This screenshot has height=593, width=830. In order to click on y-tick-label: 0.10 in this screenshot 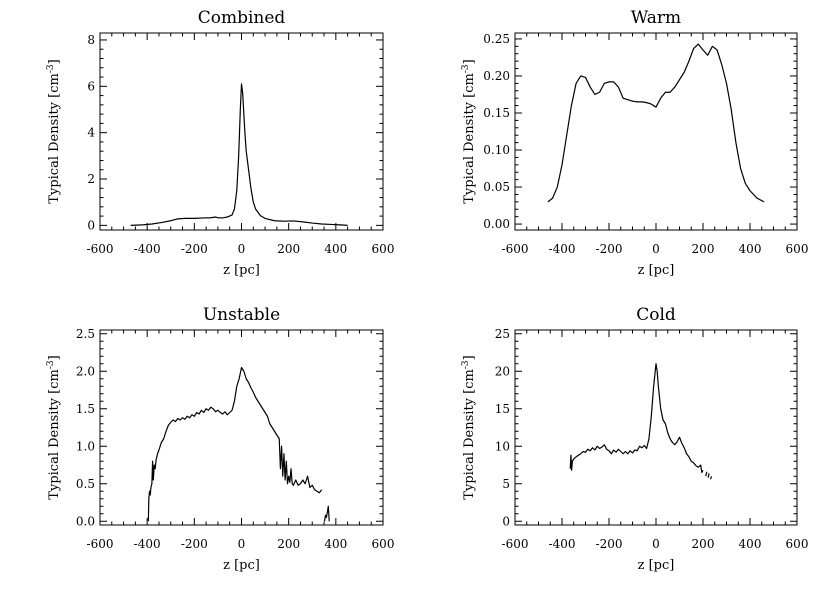, I will do `click(496, 150)`.